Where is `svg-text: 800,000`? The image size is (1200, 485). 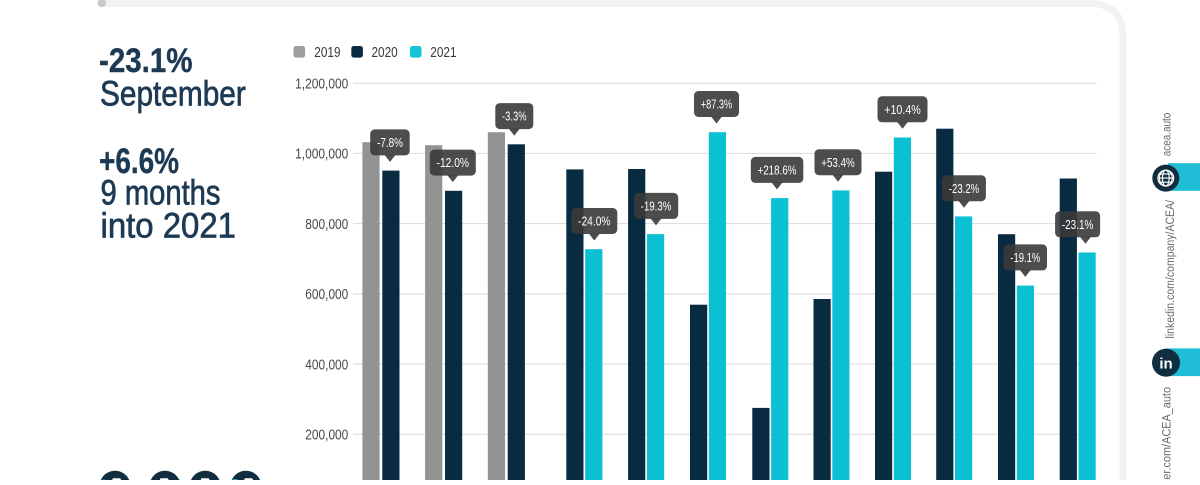 svg-text: 800,000 is located at coordinates (326, 225).